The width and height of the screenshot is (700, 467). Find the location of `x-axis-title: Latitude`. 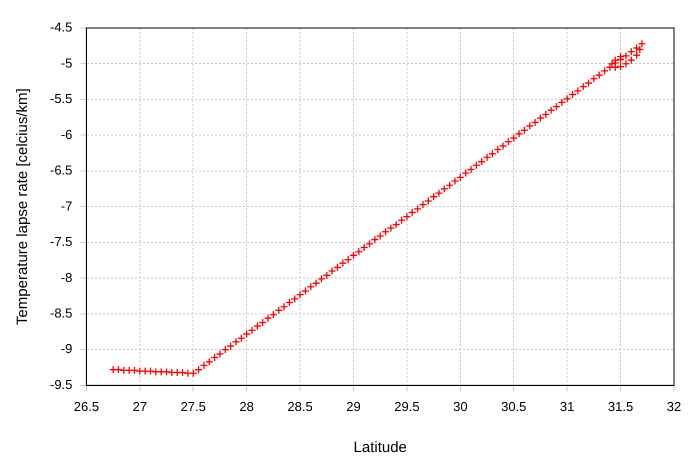

x-axis-title: Latitude is located at coordinates (380, 447).